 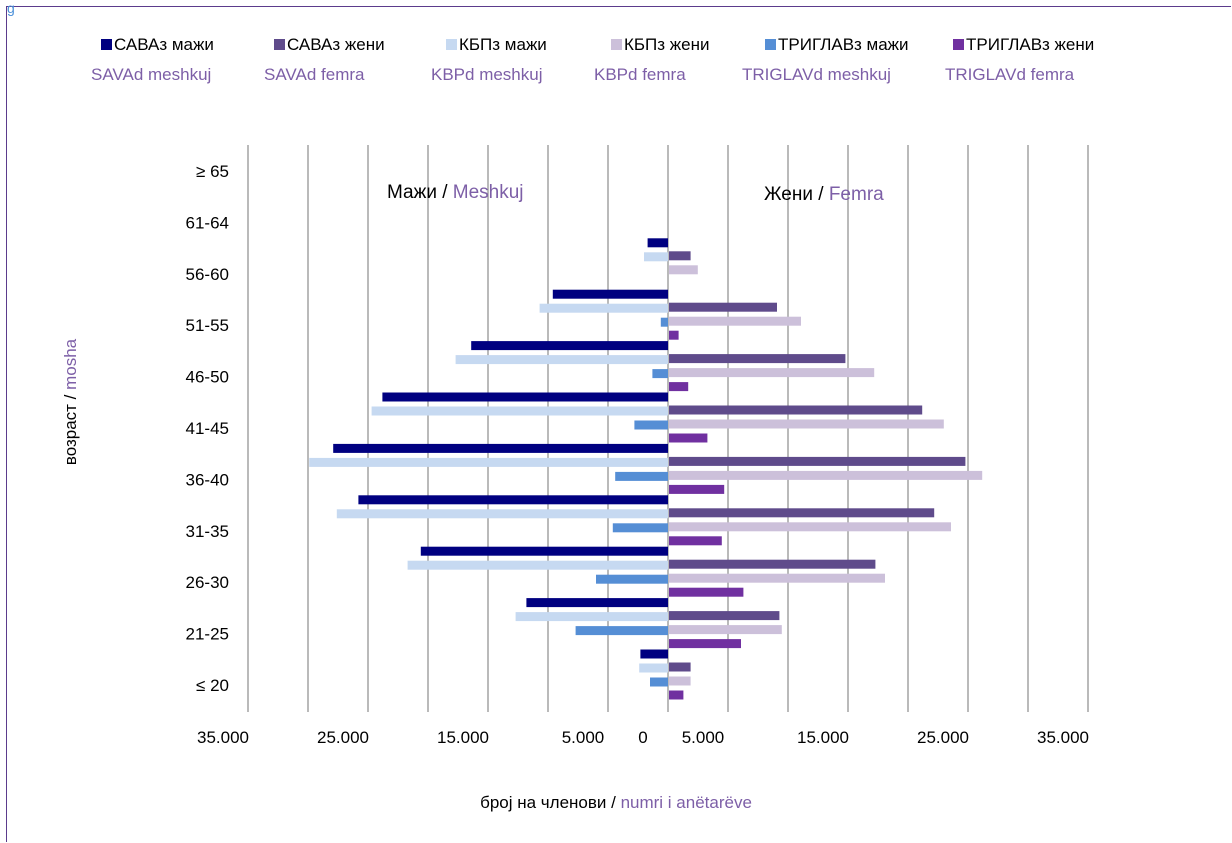 I want to click on y-axis-label-mk: возраст /, so click(x=70, y=427).